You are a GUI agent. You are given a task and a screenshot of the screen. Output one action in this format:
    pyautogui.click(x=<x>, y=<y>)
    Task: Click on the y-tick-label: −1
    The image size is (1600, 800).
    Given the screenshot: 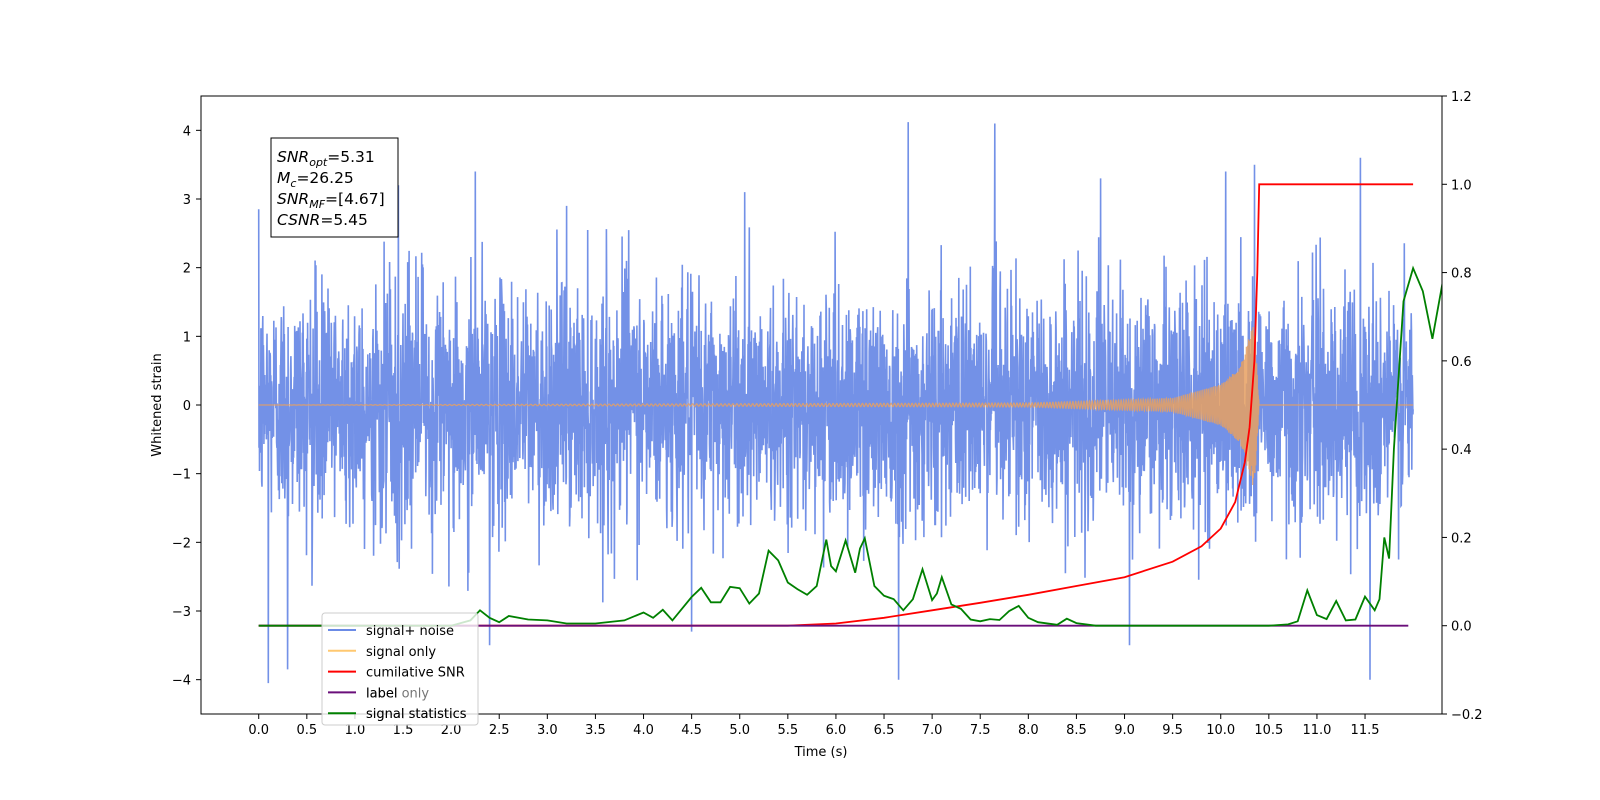 What is the action you would take?
    pyautogui.click(x=181, y=475)
    